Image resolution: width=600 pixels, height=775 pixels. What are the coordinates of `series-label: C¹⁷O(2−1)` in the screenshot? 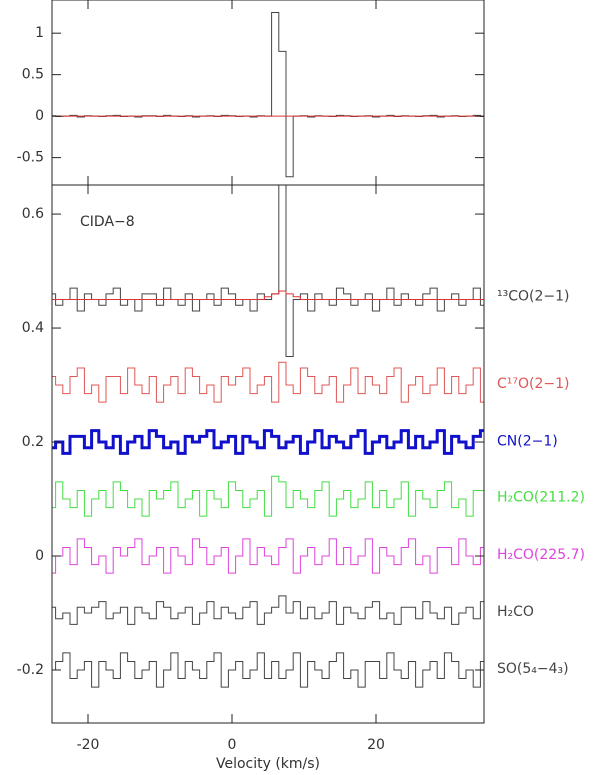 It's located at (533, 384).